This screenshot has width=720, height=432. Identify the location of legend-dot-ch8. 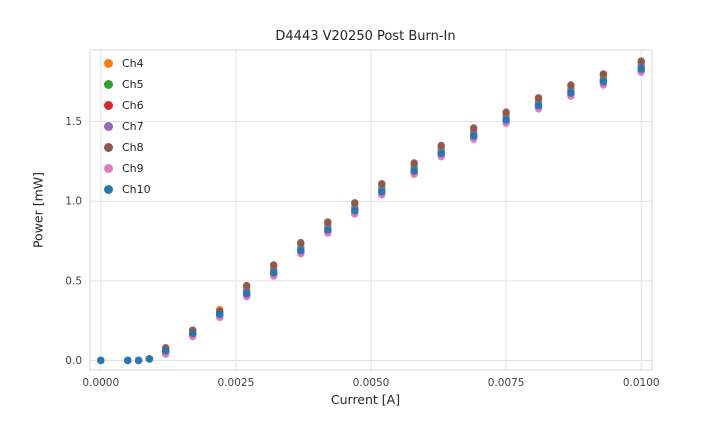
(108, 147).